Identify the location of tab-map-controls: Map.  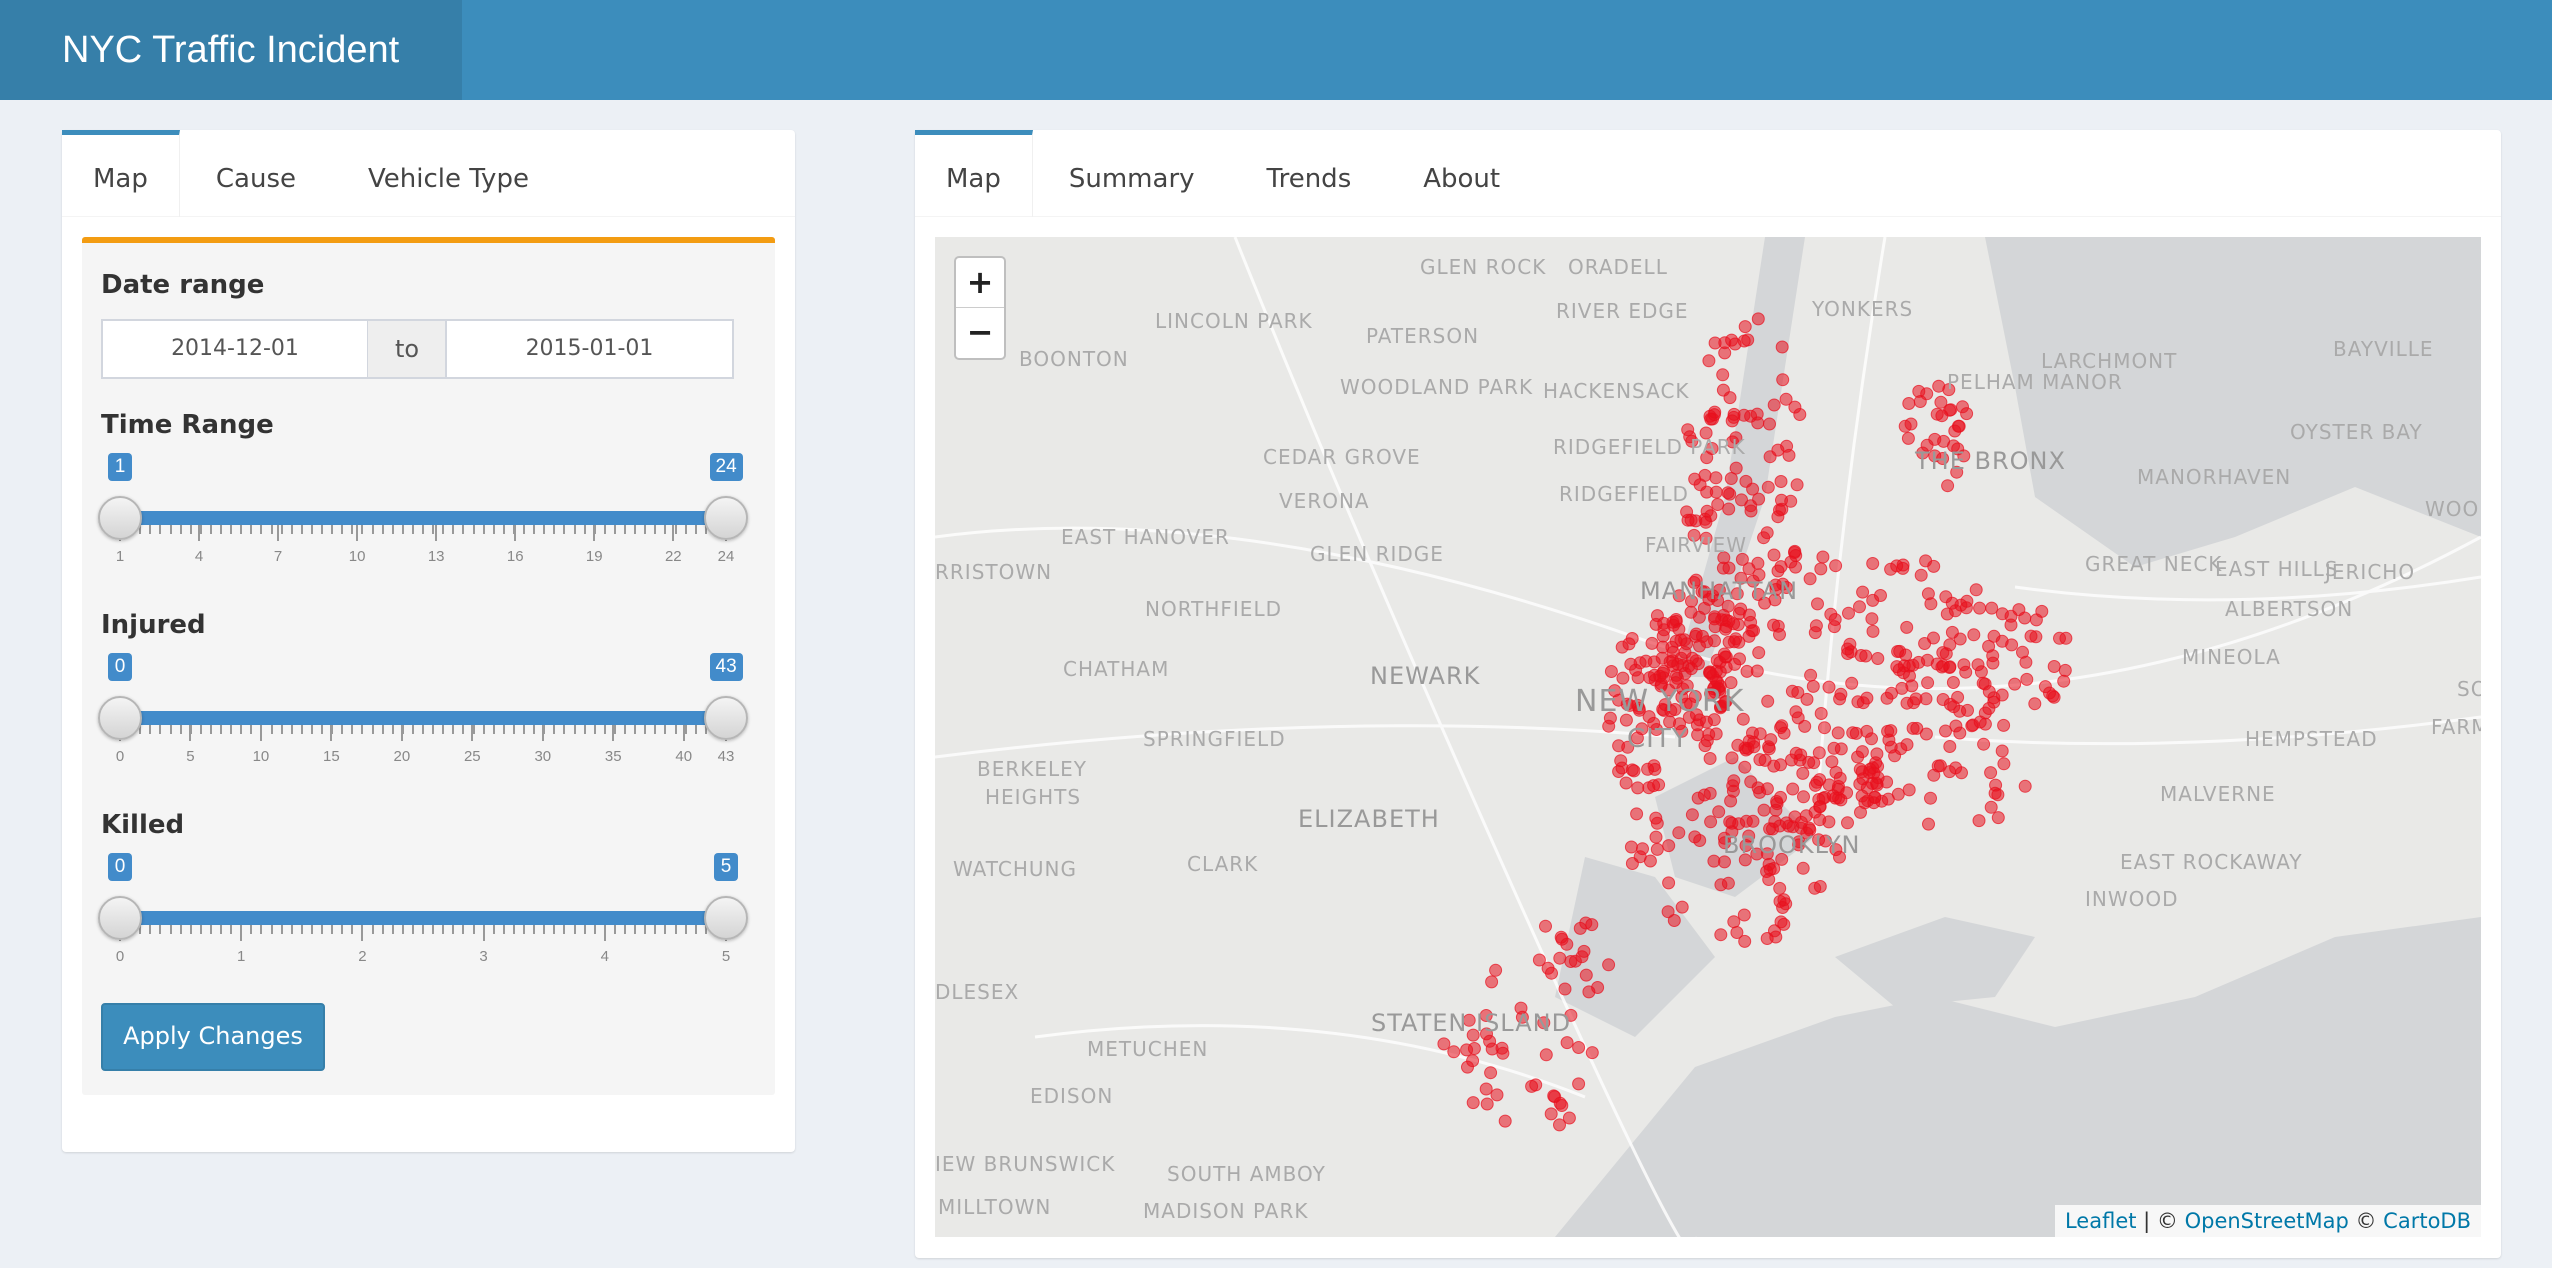
(121, 173).